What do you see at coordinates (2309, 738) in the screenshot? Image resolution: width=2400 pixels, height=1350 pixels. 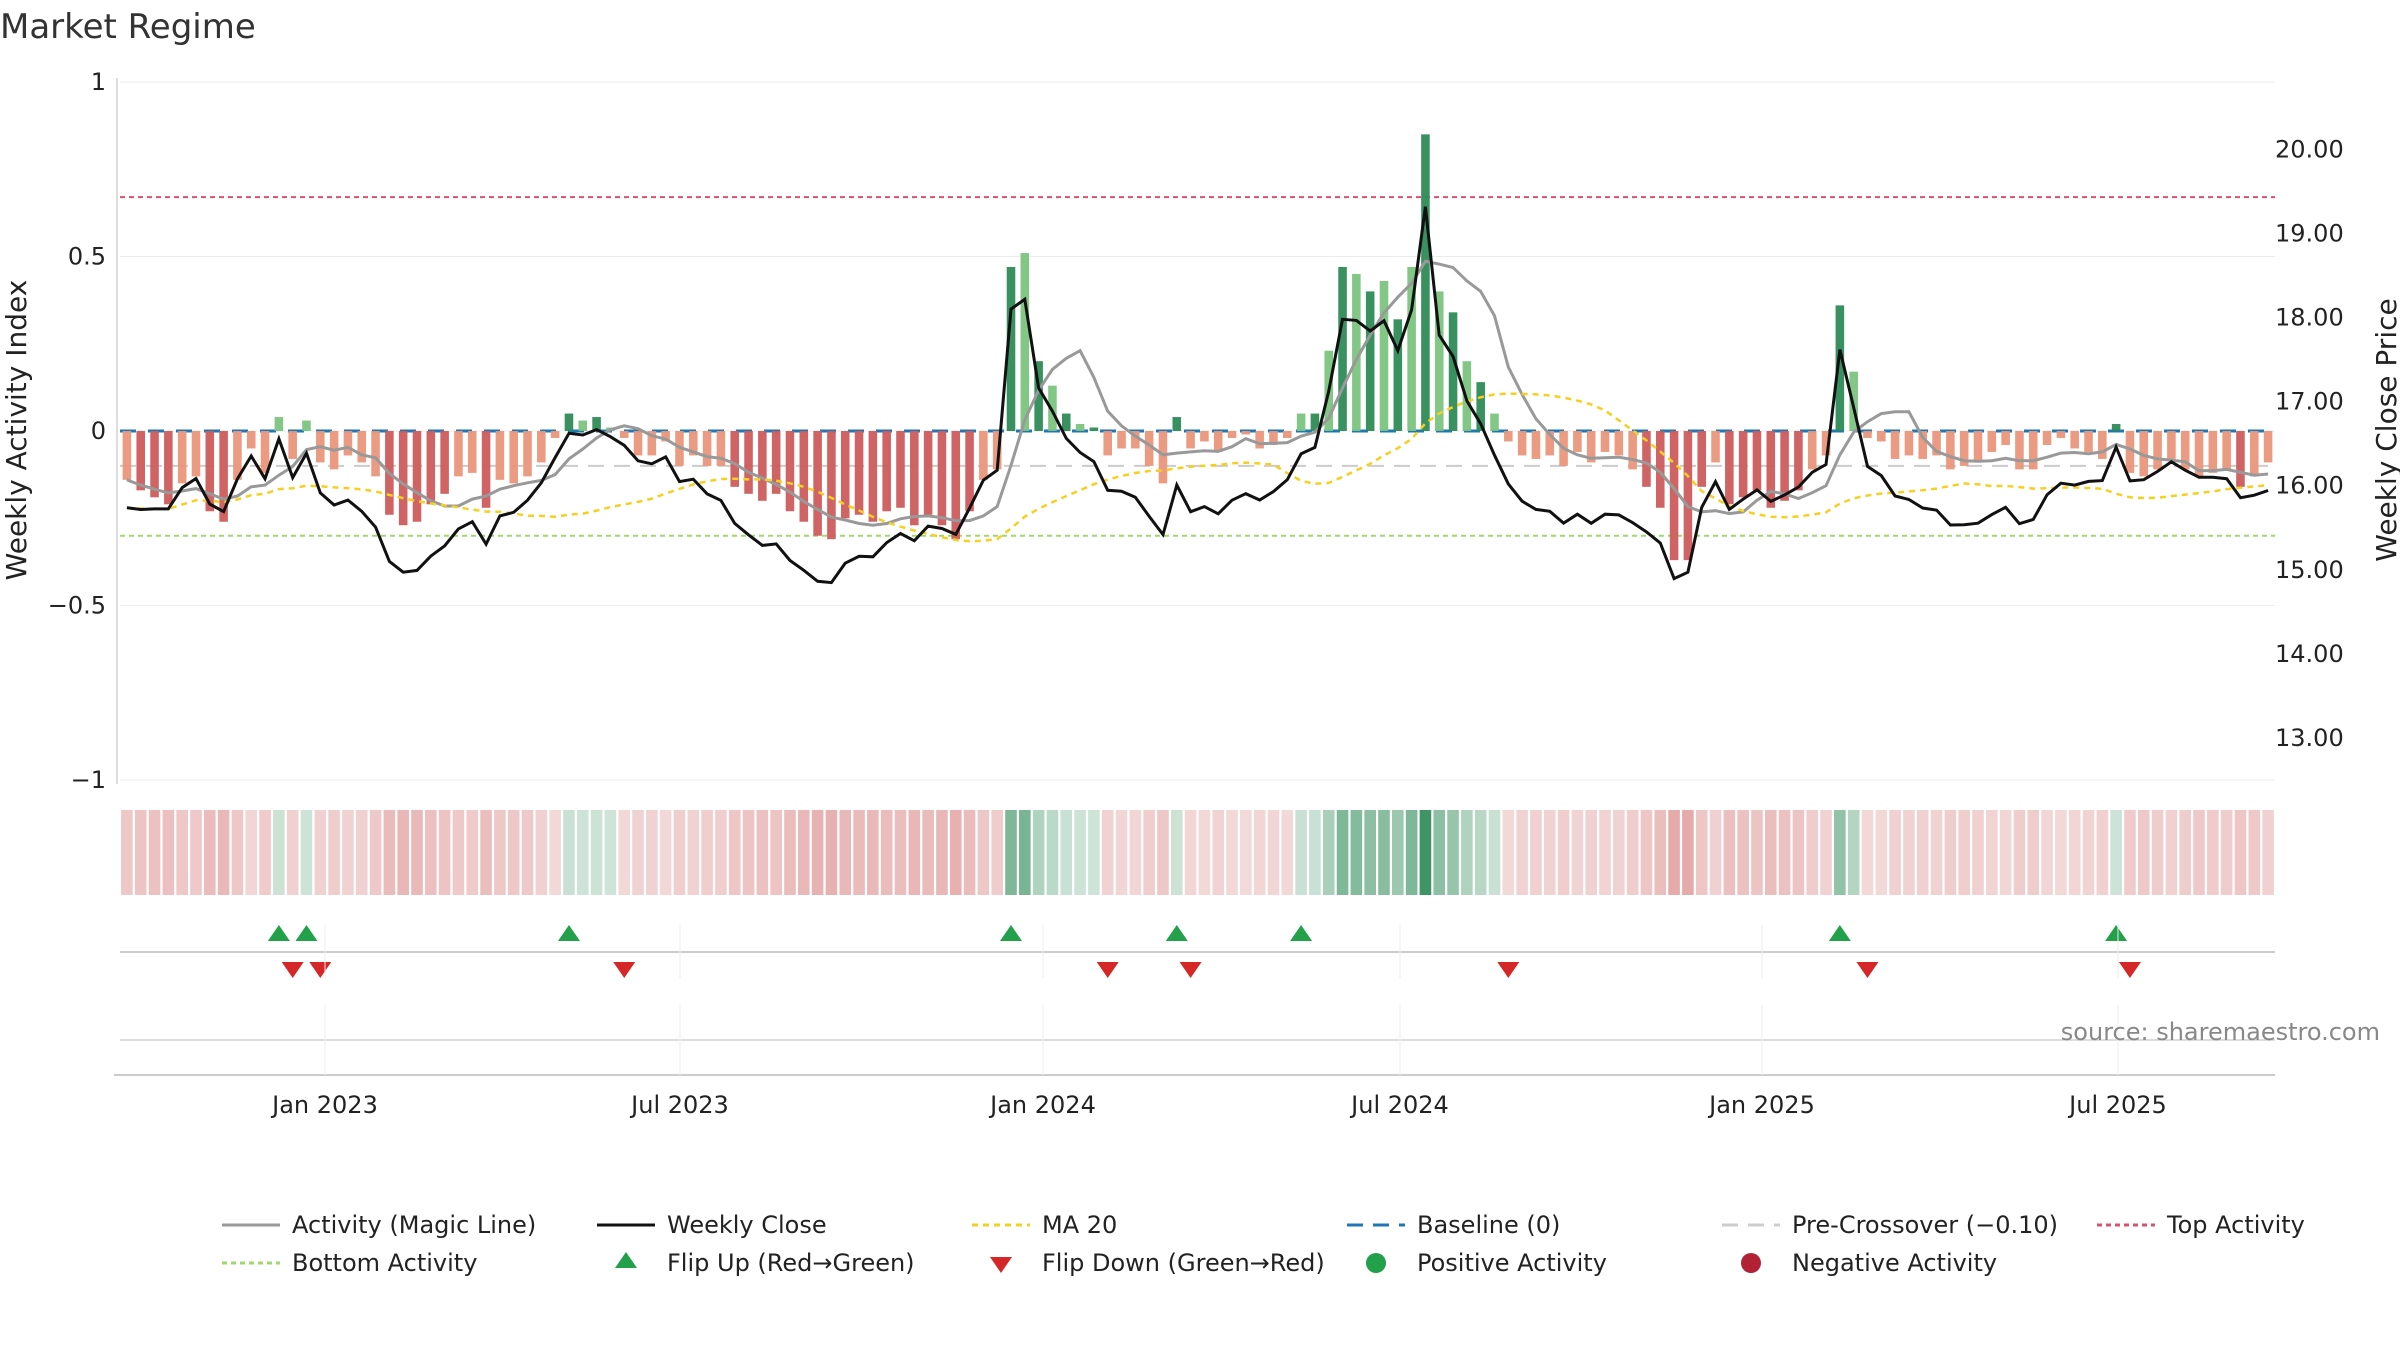 I see `right-tick-label: 13.00` at bounding box center [2309, 738].